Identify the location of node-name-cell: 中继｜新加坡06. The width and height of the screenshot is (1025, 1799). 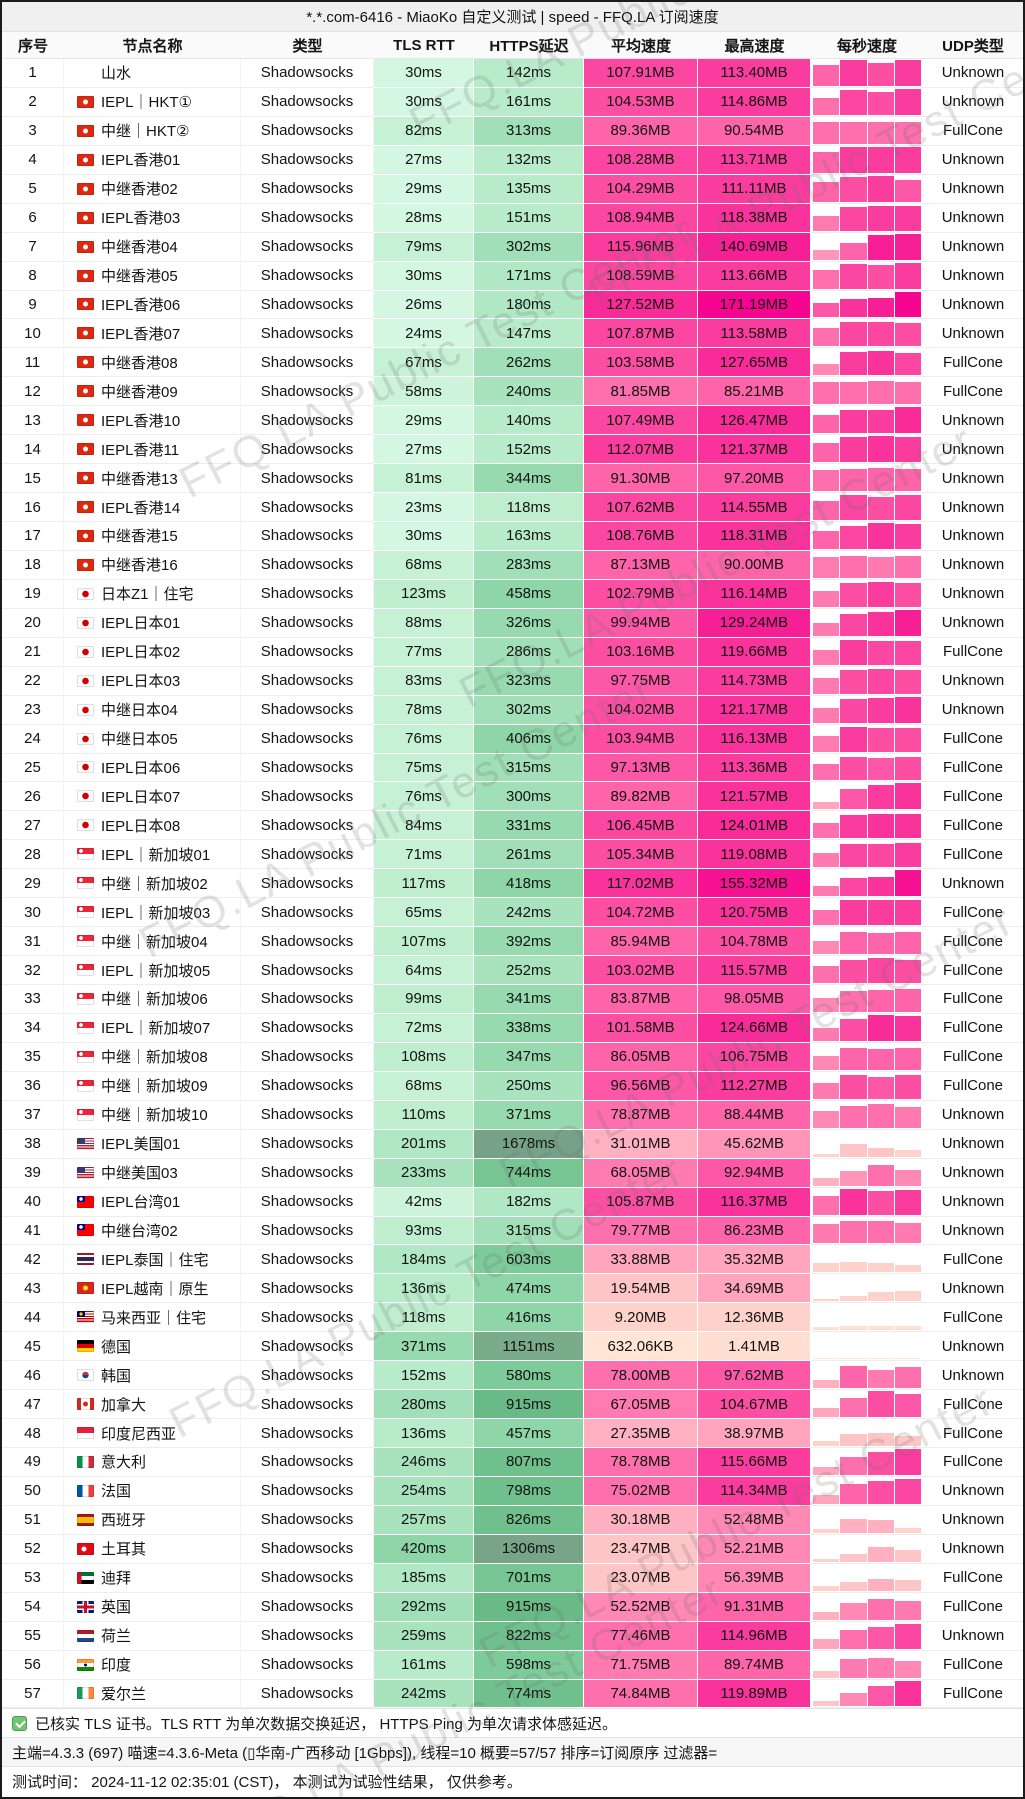
(152, 999).